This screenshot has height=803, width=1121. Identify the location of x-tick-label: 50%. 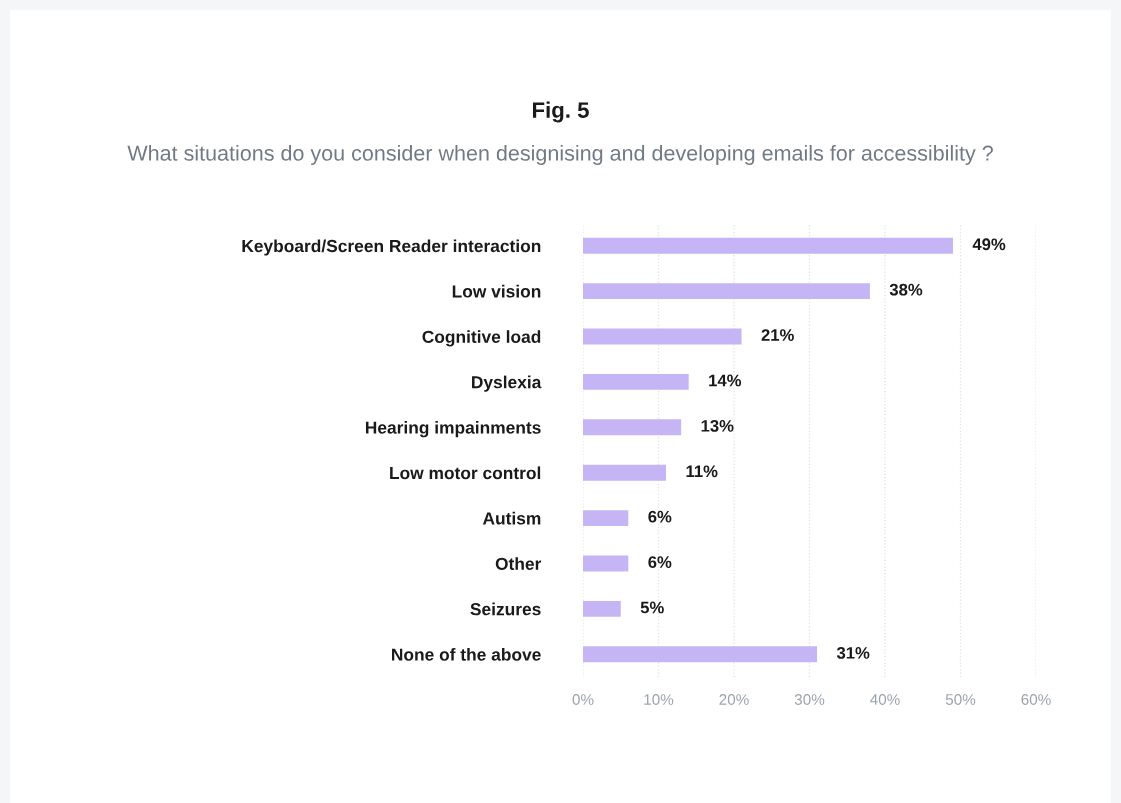
(960, 699).